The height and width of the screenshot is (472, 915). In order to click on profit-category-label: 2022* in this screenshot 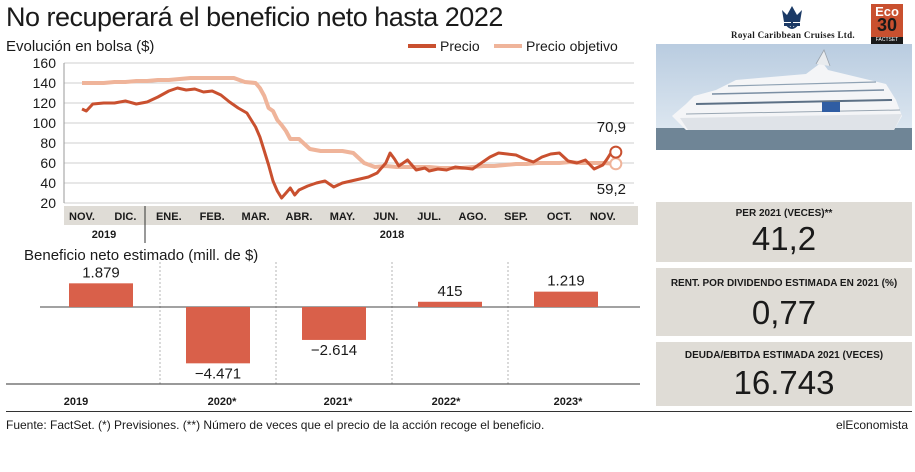, I will do `click(446, 402)`.